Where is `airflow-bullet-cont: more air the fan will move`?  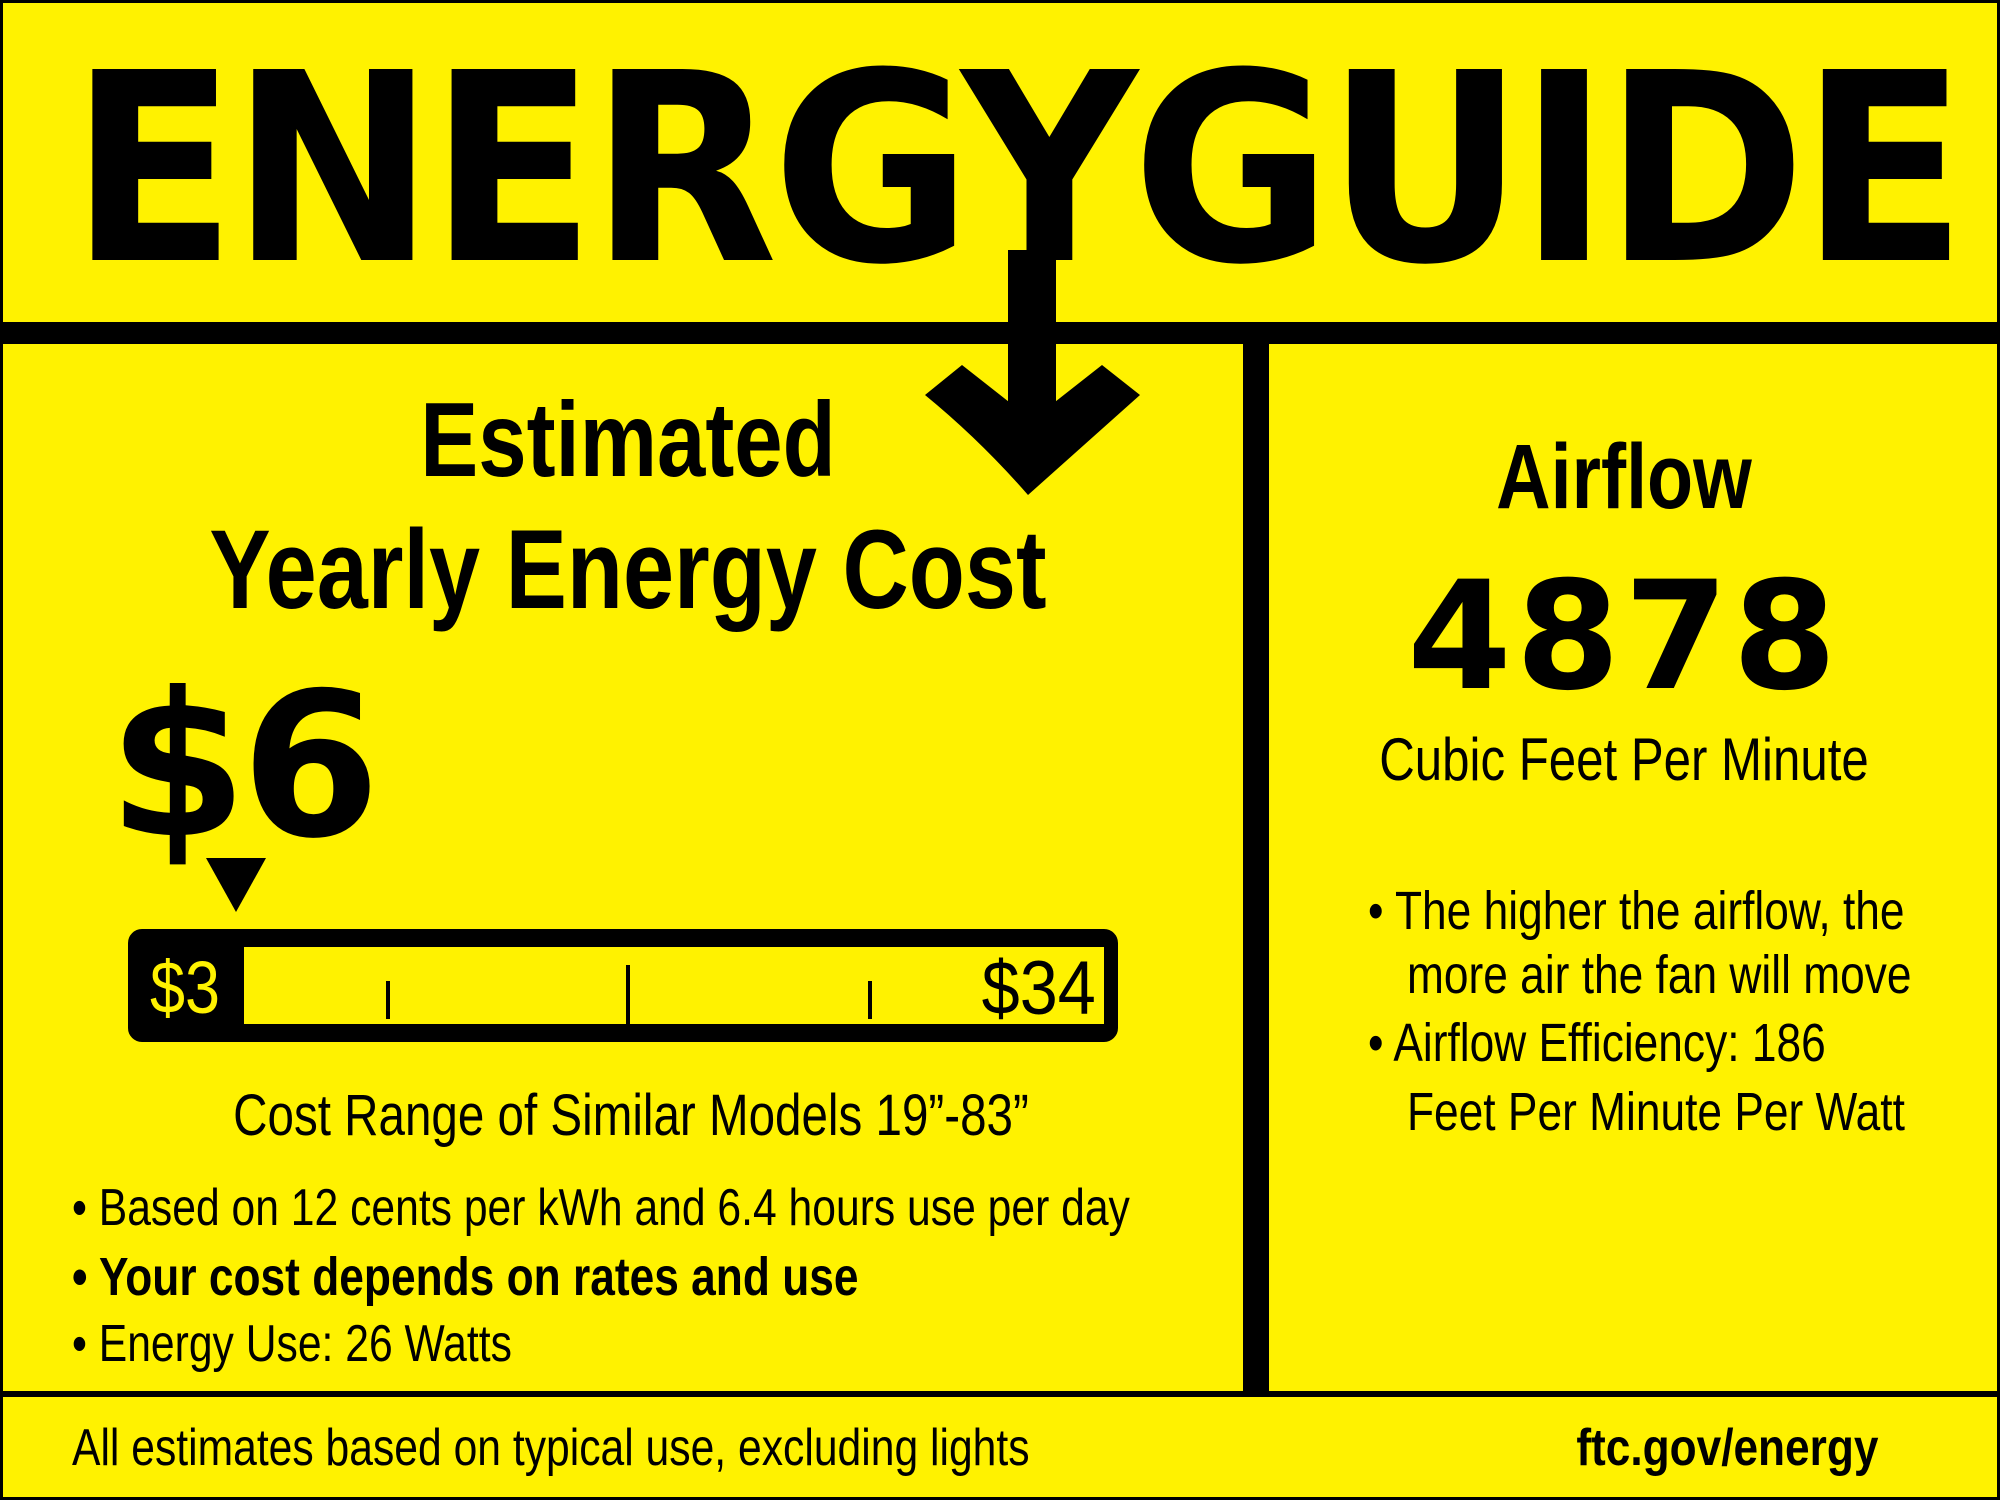
airflow-bullet-cont: more air the fan will move is located at coordinates (1659, 975).